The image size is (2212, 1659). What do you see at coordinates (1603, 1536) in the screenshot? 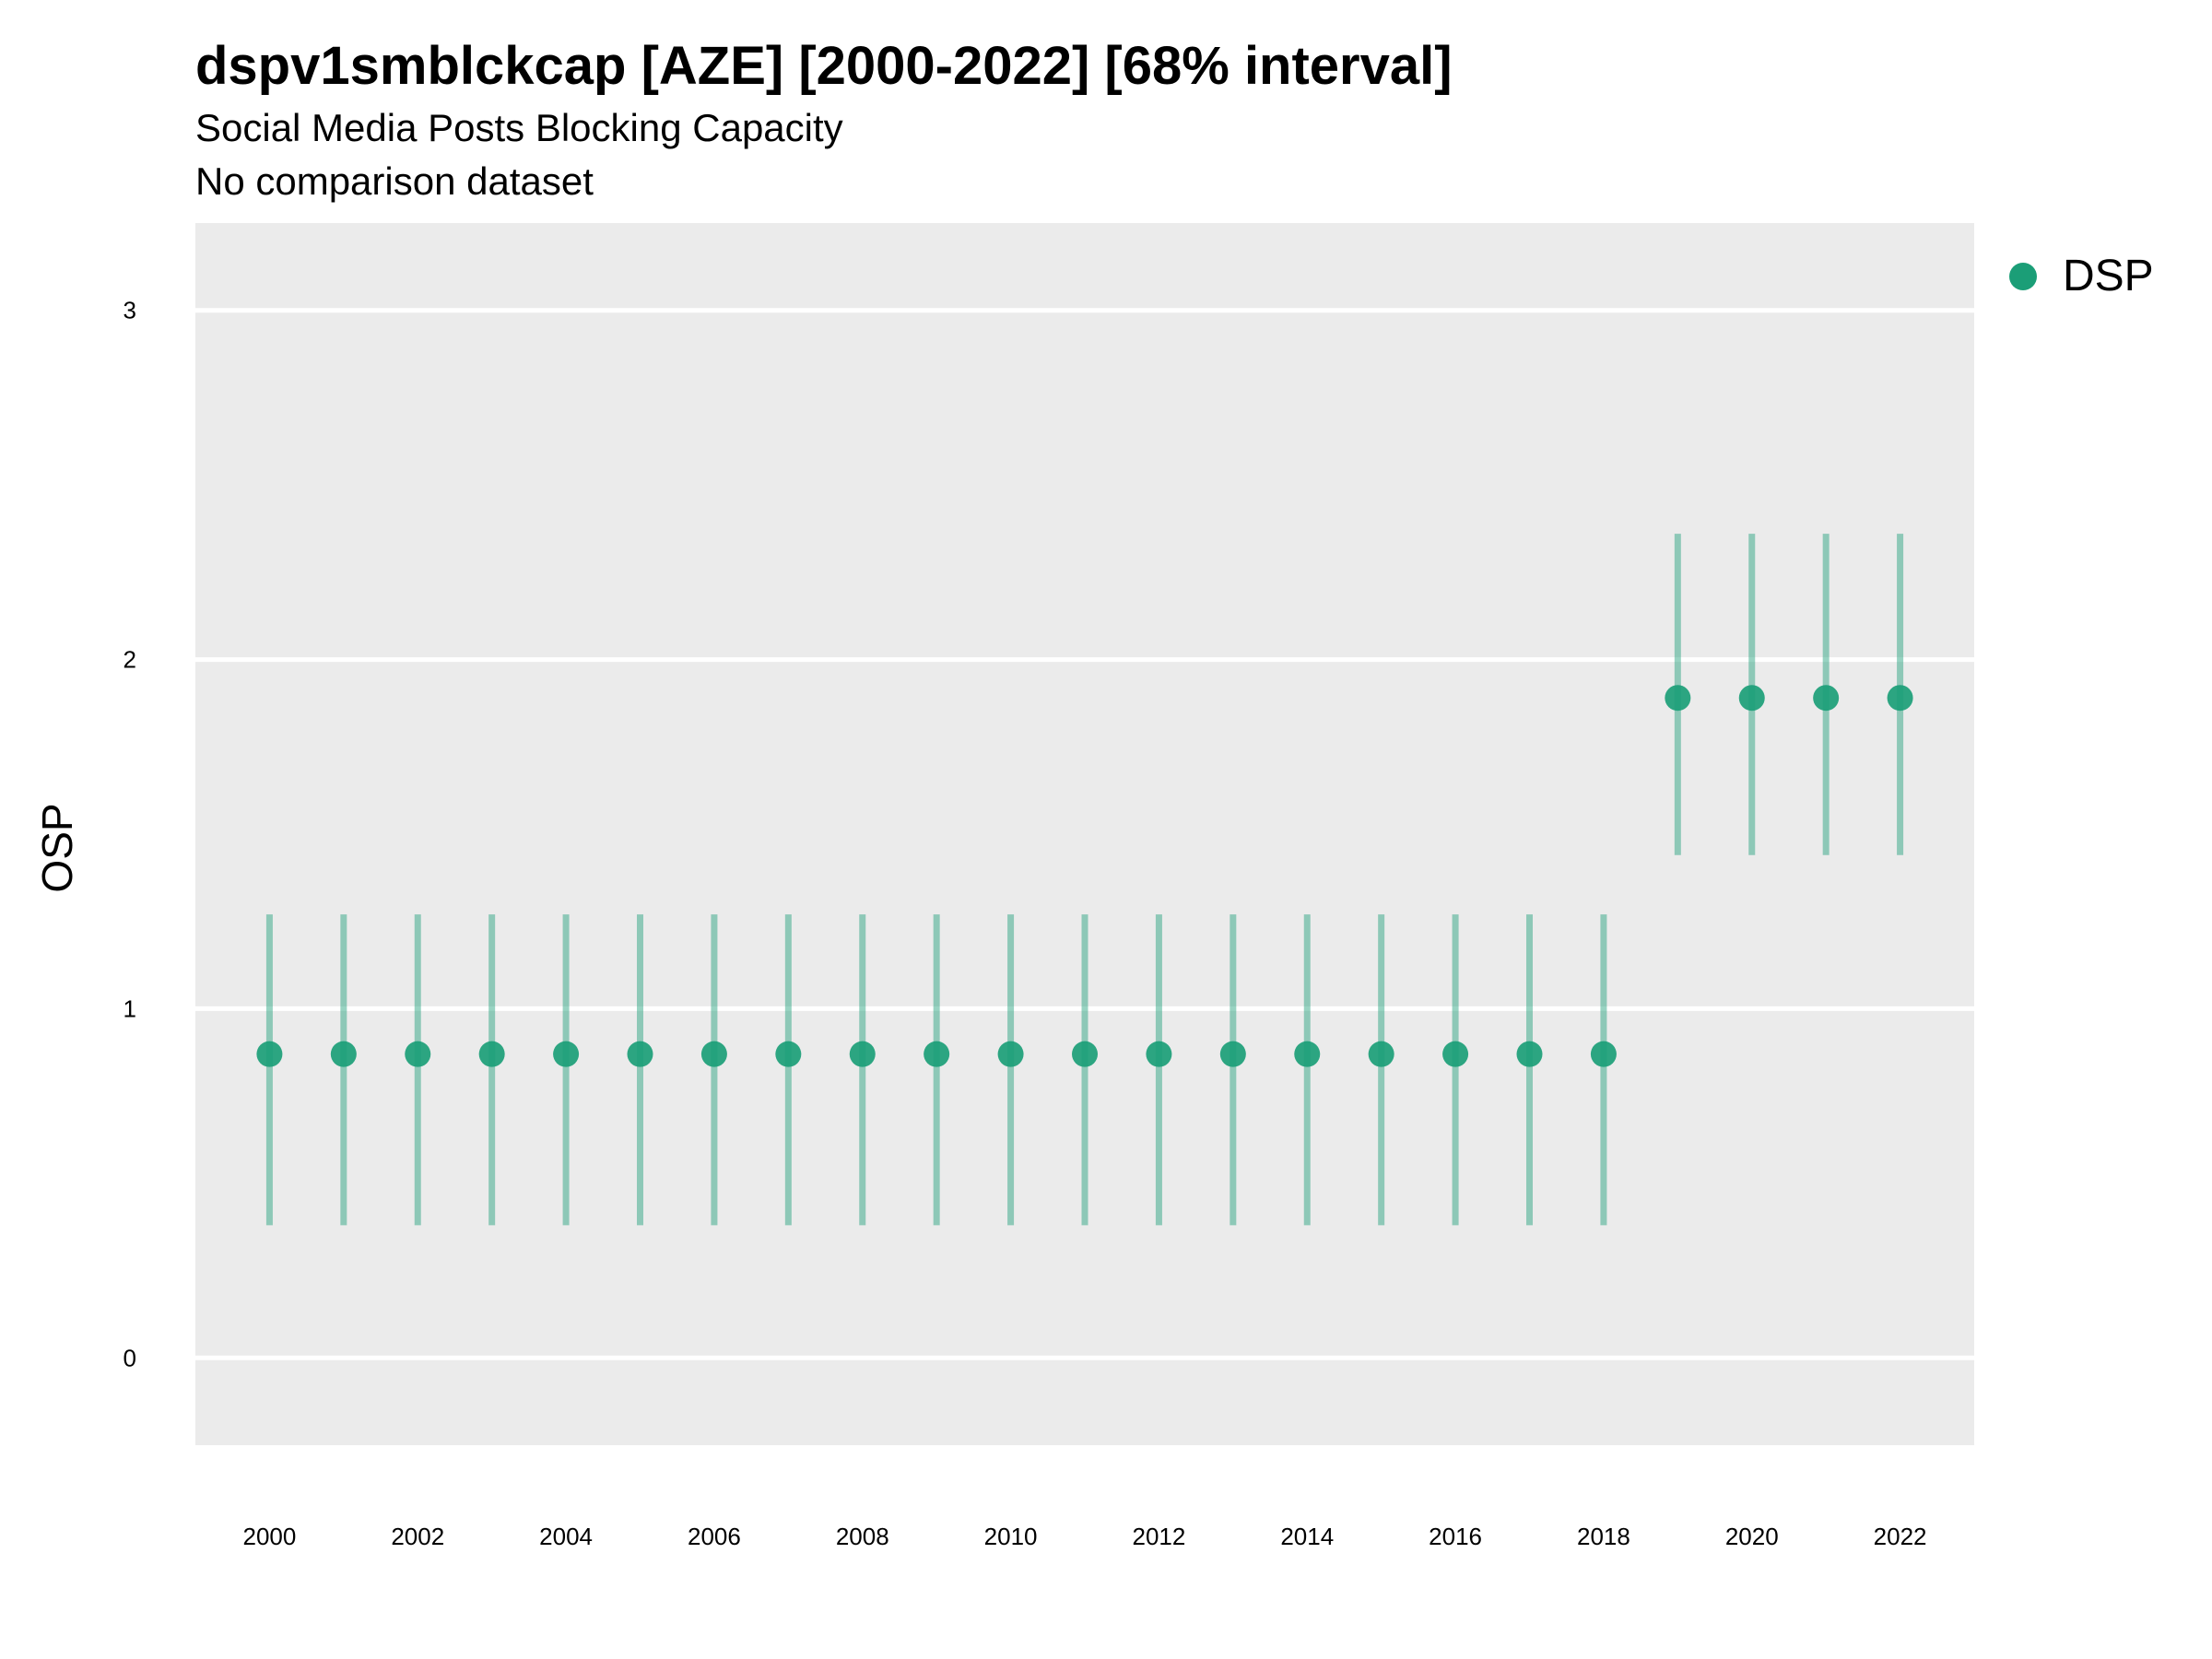
I see `x-tick-label: 2018` at bounding box center [1603, 1536].